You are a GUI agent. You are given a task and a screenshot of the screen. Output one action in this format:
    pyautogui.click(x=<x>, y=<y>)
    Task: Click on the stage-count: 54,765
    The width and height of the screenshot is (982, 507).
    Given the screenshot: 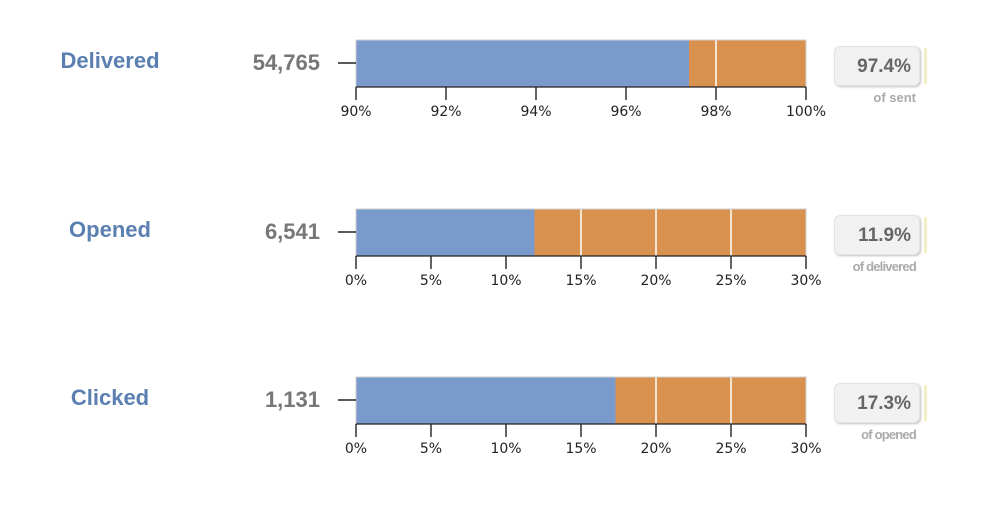 What is the action you would take?
    pyautogui.click(x=286, y=62)
    